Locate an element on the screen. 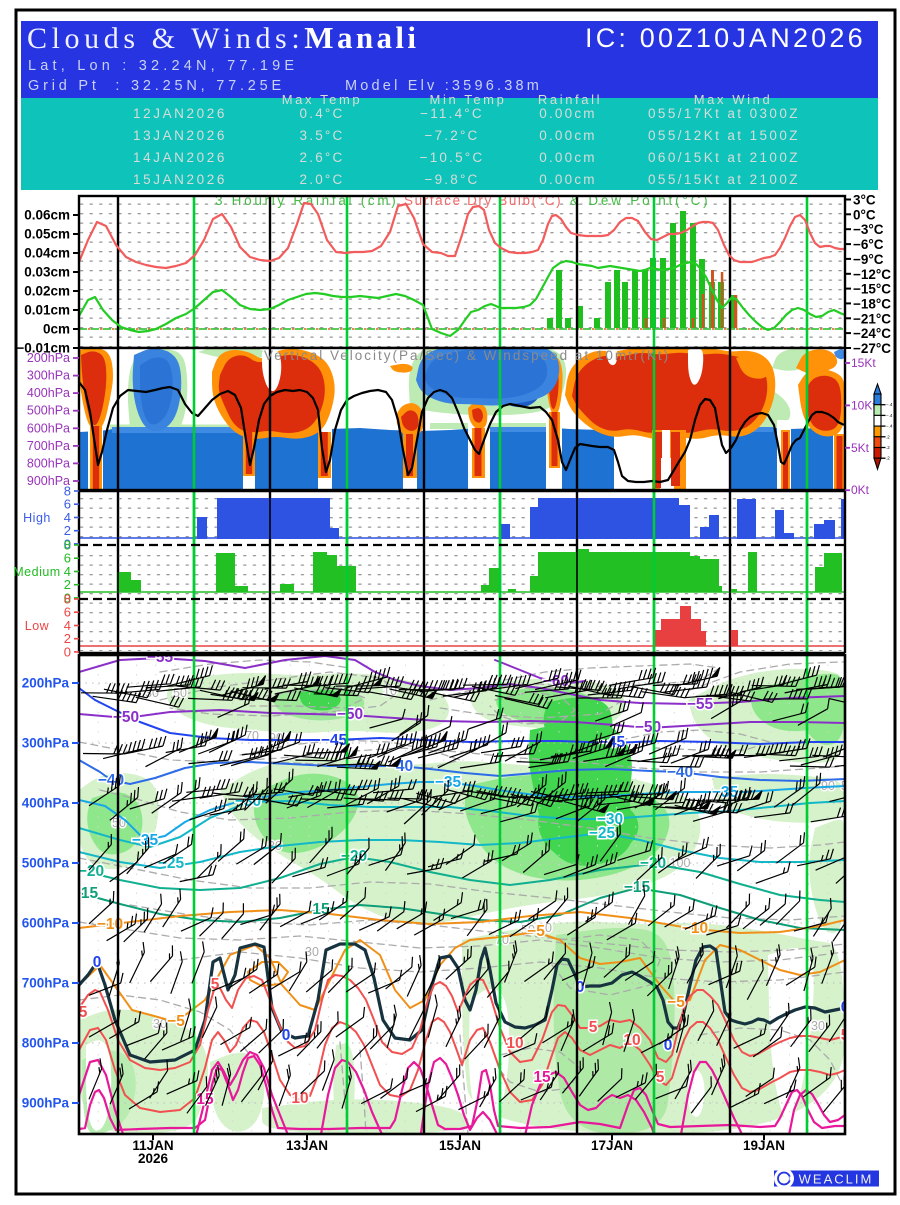  svg-text: 0.05cm is located at coordinates (47, 234).